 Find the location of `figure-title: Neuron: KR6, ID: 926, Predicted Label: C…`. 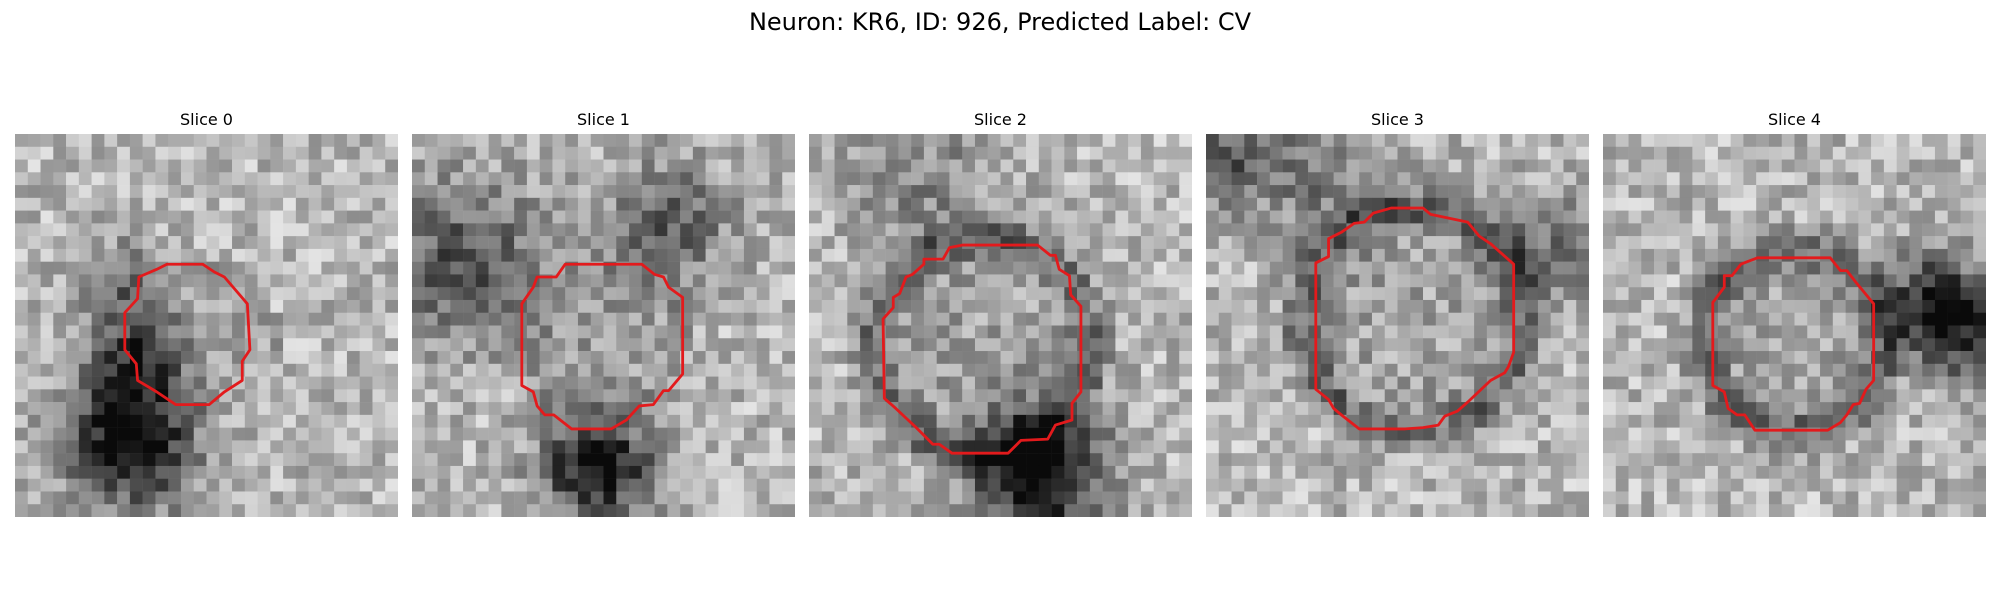

figure-title: Neuron: KR6, ID: 926, Predicted Label: C… is located at coordinates (1000, 22).